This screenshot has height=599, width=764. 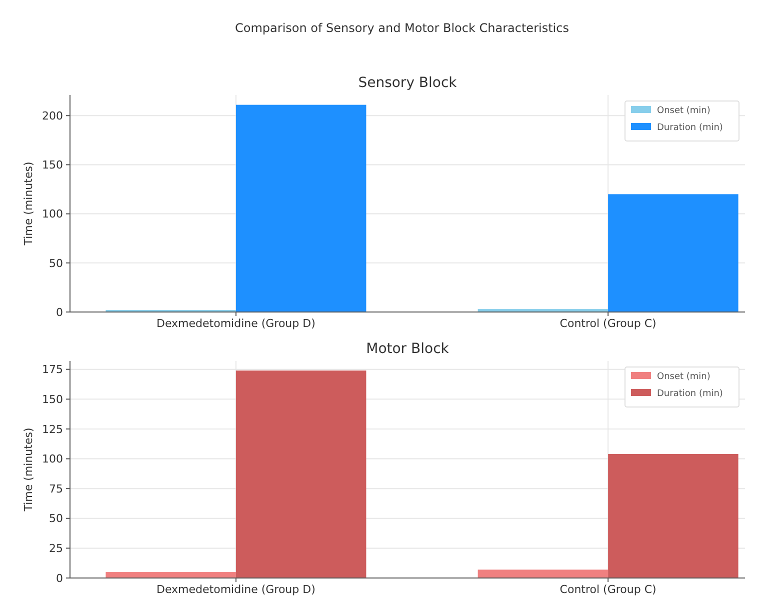 What do you see at coordinates (52, 115) in the screenshot?
I see `y-tick-label: 200` at bounding box center [52, 115].